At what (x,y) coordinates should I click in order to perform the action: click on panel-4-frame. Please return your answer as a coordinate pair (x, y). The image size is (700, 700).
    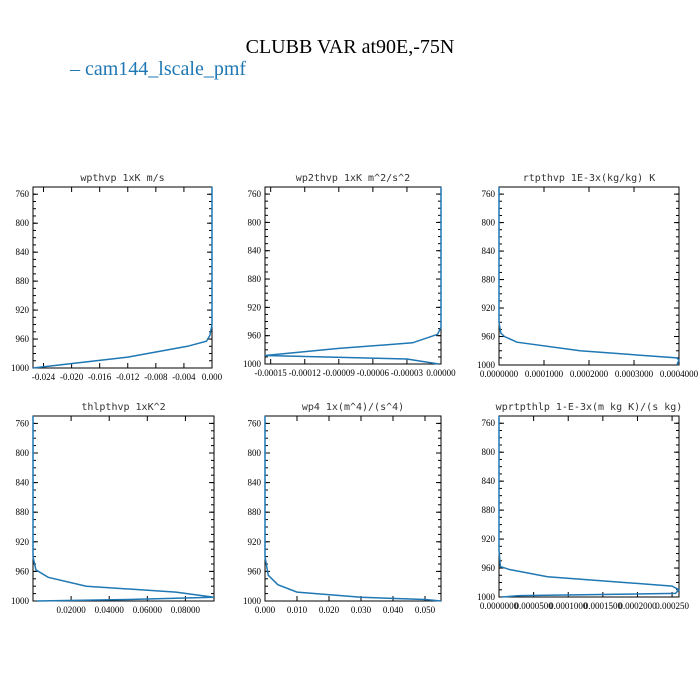
    Looking at the image, I should click on (123, 508).